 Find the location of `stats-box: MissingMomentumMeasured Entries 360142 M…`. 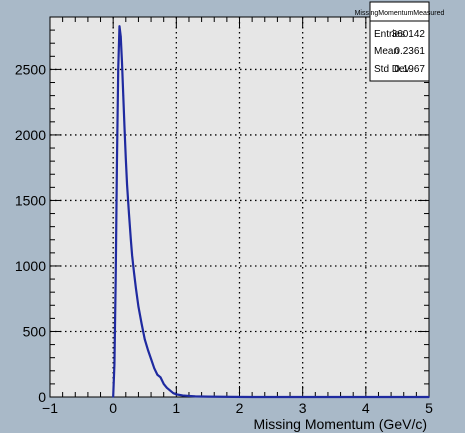

stats-box: MissingMomentumMeasured Entries 360142 M… is located at coordinates (400, 41).